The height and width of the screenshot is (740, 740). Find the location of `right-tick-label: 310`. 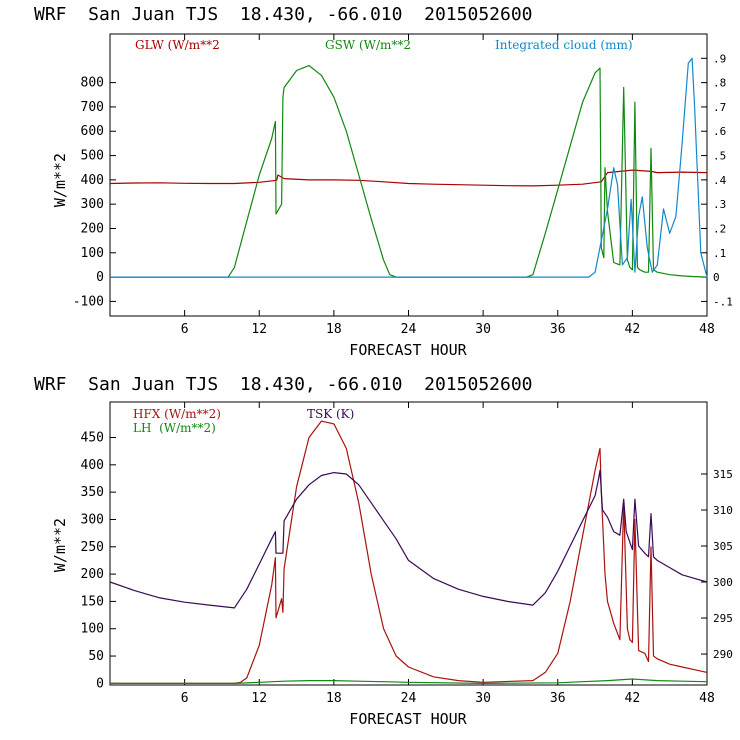

right-tick-label: 310 is located at coordinates (723, 510).